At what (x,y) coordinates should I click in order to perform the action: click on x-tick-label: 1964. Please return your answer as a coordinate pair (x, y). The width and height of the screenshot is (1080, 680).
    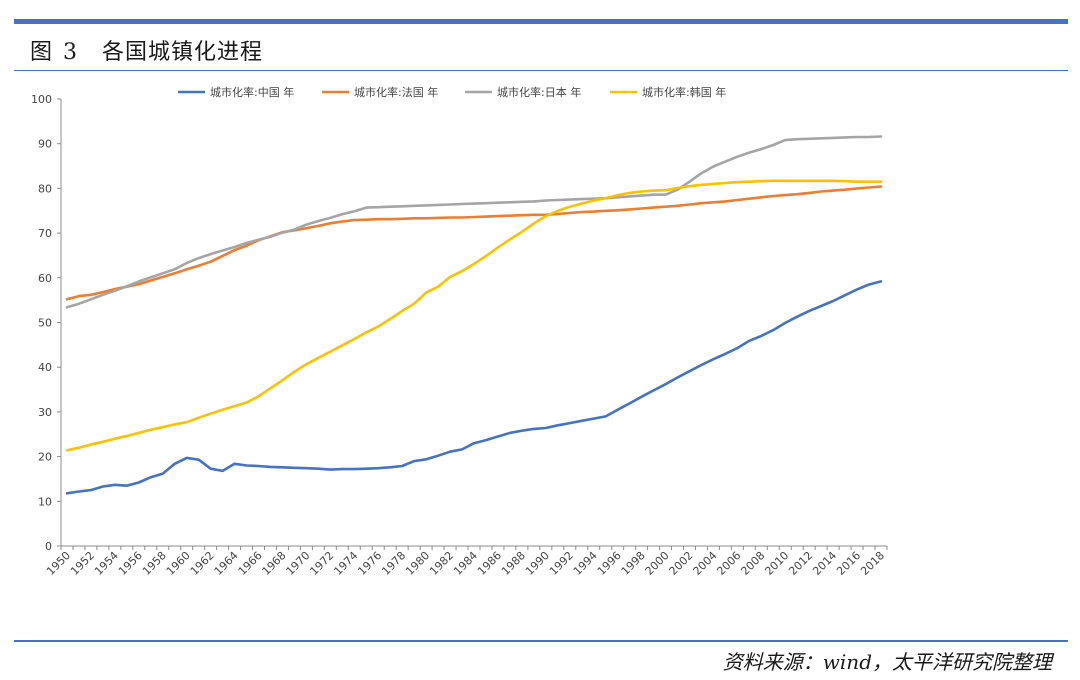
    Looking at the image, I should click on (226, 563).